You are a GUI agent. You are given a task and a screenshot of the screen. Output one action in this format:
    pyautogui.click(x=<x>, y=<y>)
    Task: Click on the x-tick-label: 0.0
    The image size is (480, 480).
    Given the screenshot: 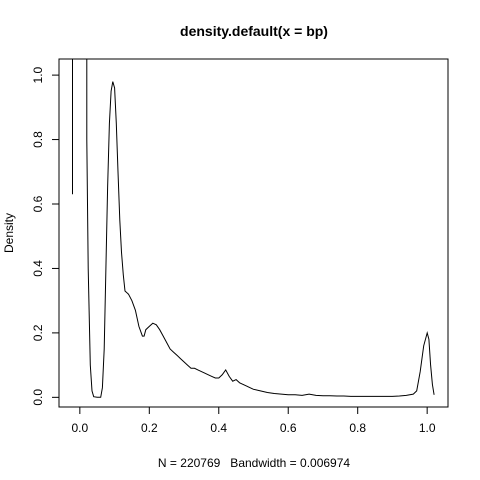 What is the action you would take?
    pyautogui.click(x=79, y=428)
    